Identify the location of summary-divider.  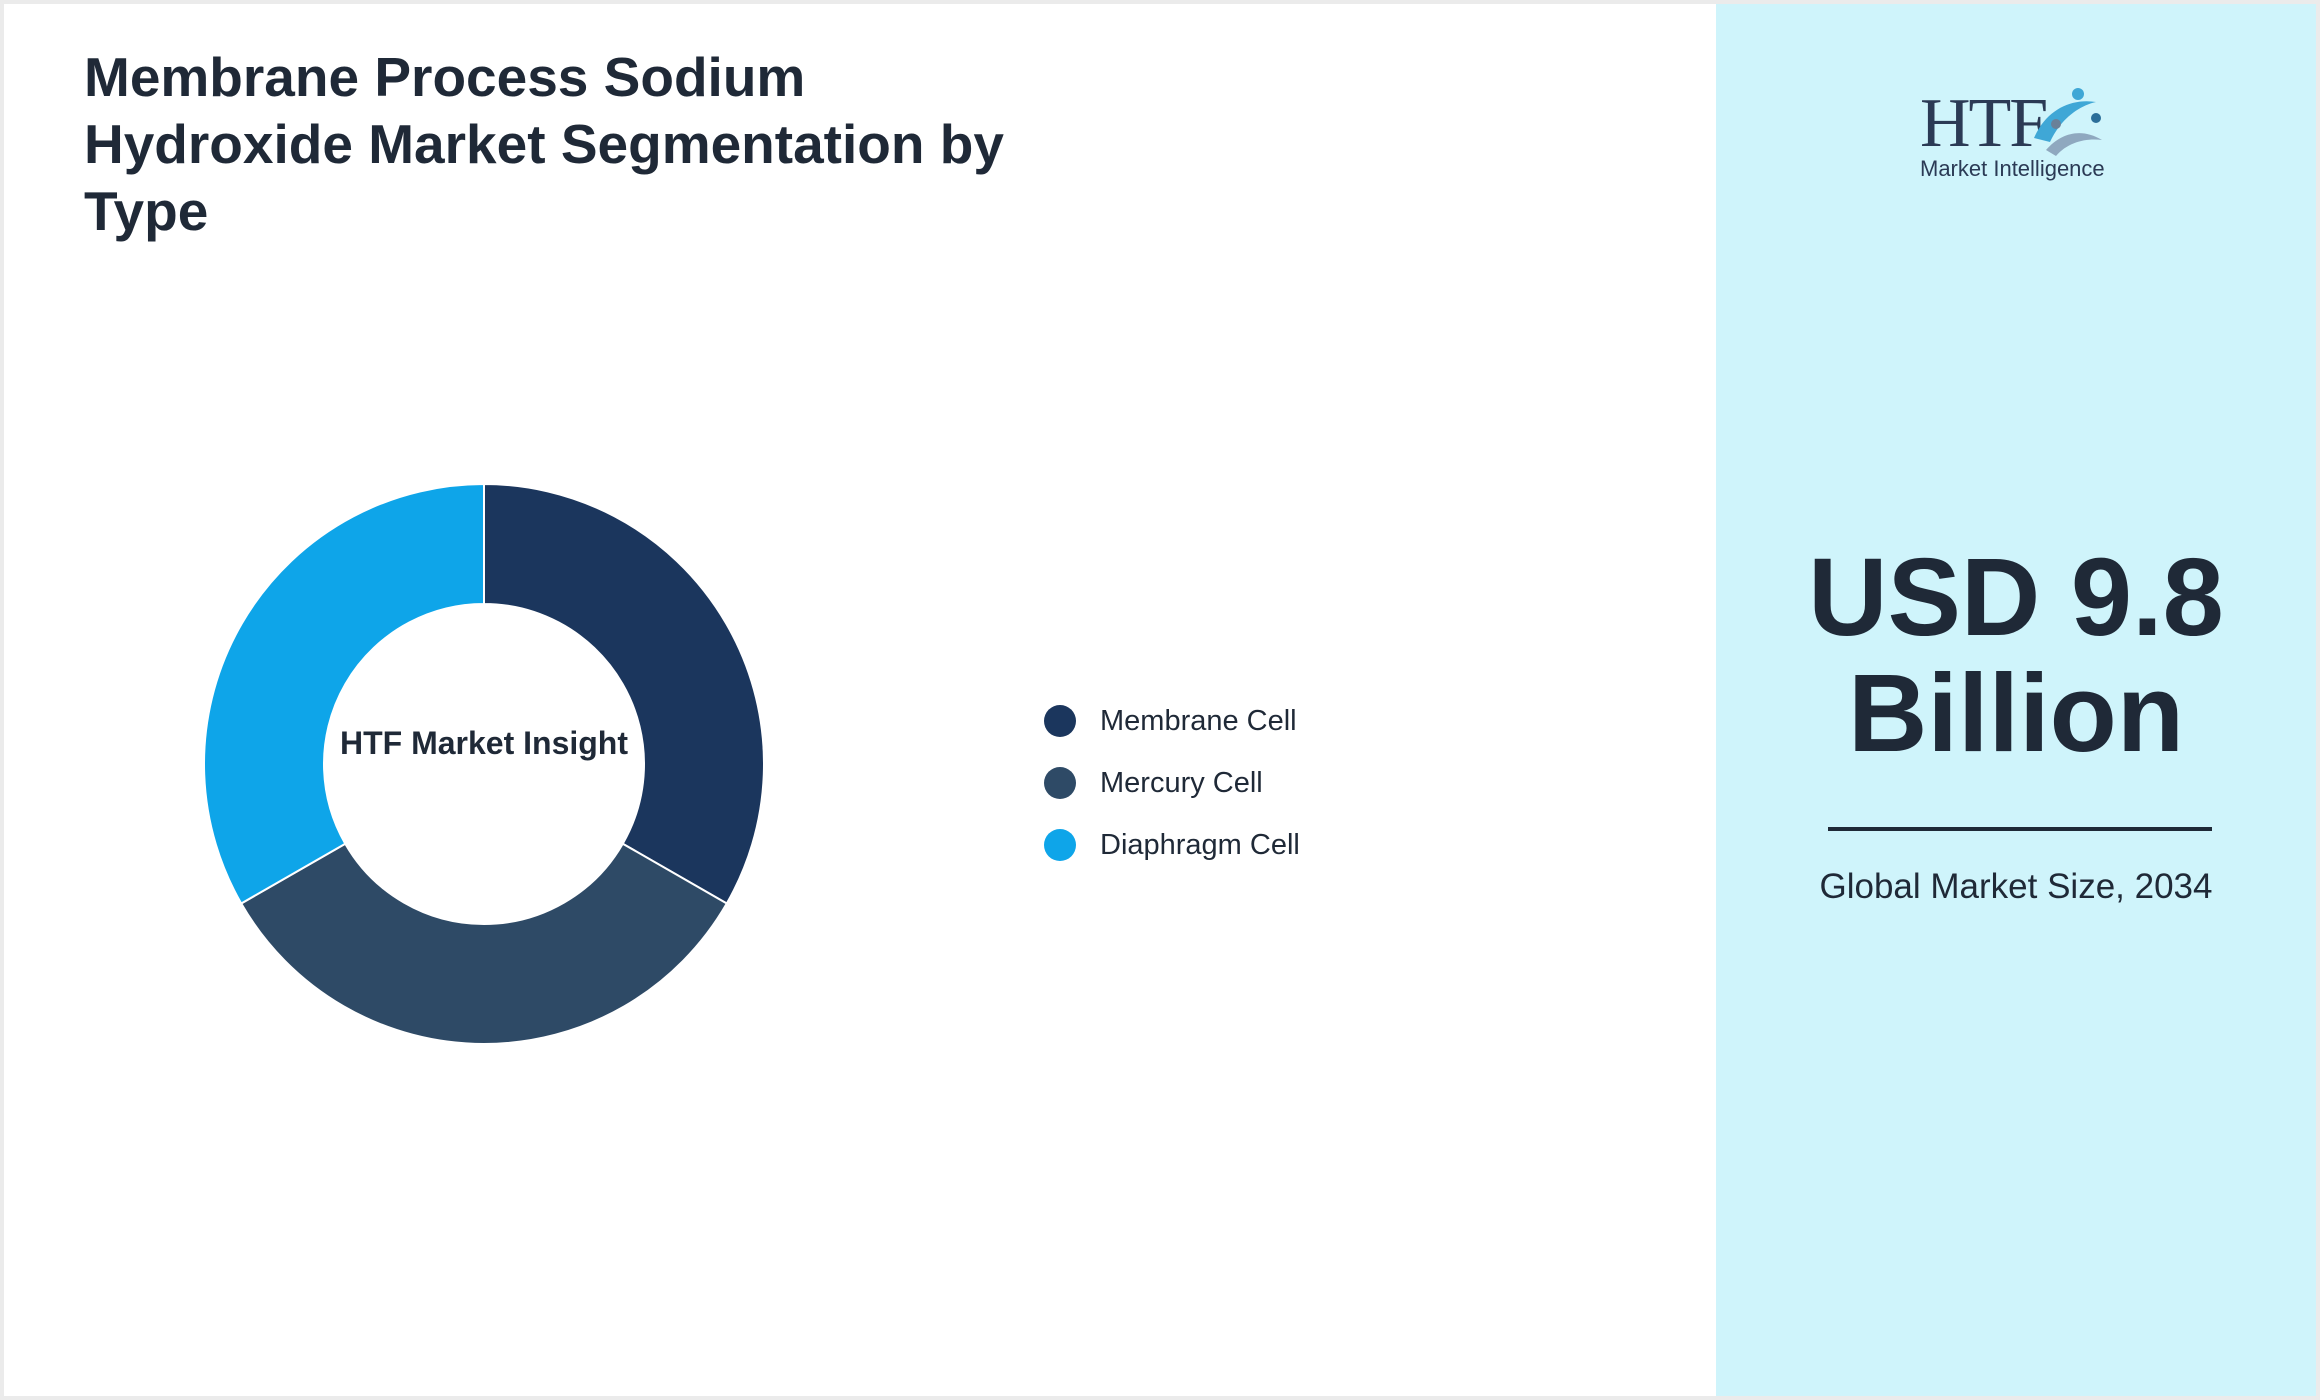
(2020, 829).